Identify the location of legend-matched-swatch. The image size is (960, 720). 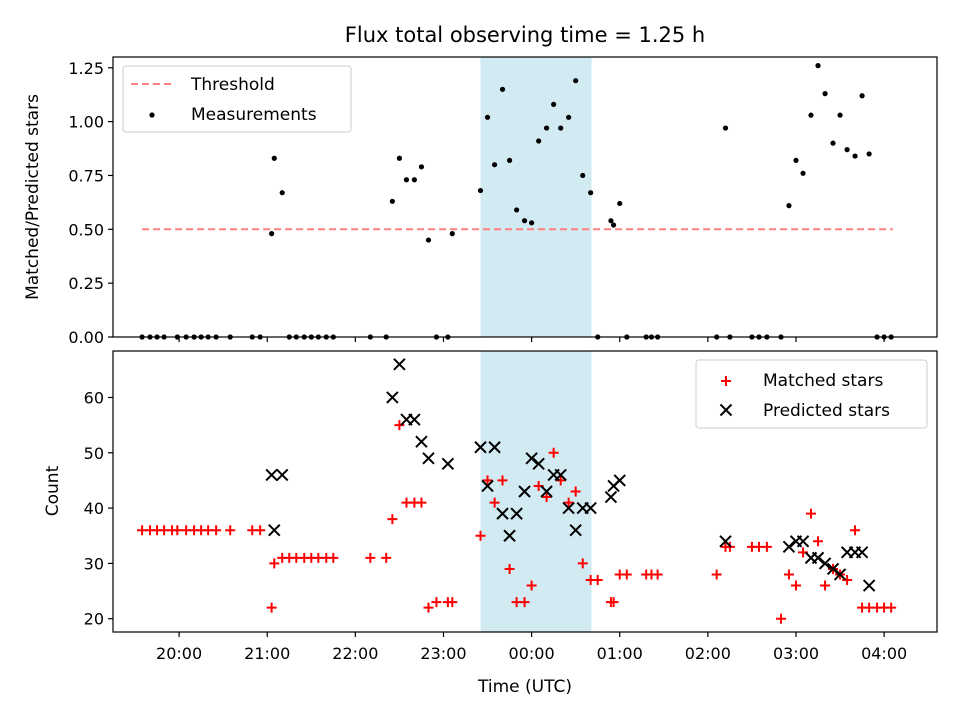
(726, 381).